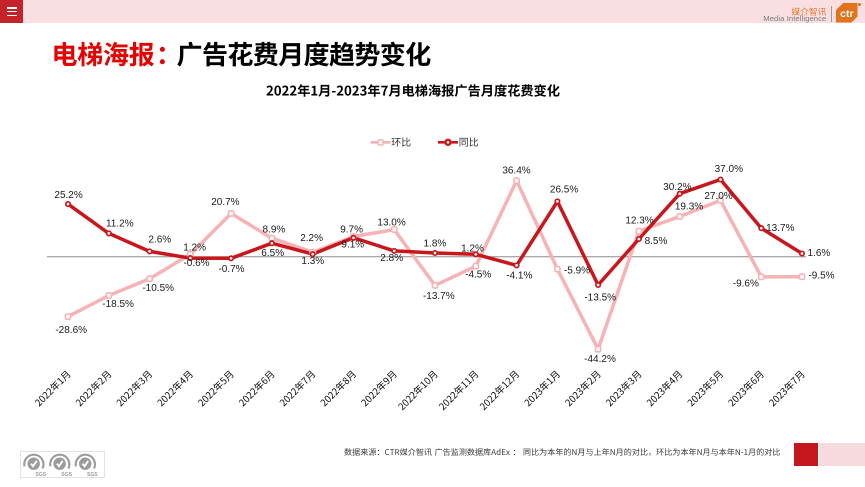  I want to click on svg-text: 6.5%, so click(272, 253).